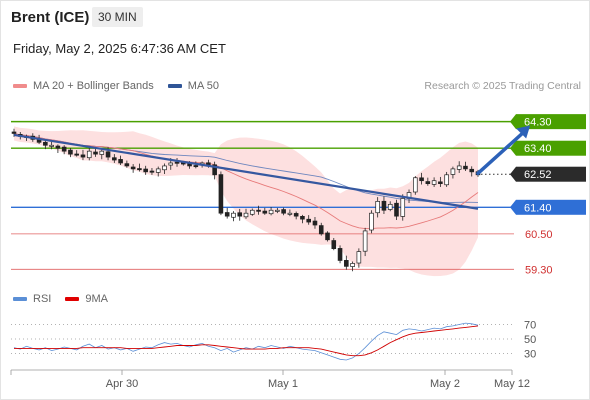 Image resolution: width=590 pixels, height=400 pixels. Describe the element at coordinates (72, 299) in the screenshot. I see `rsi-9ma-swatch` at that location.